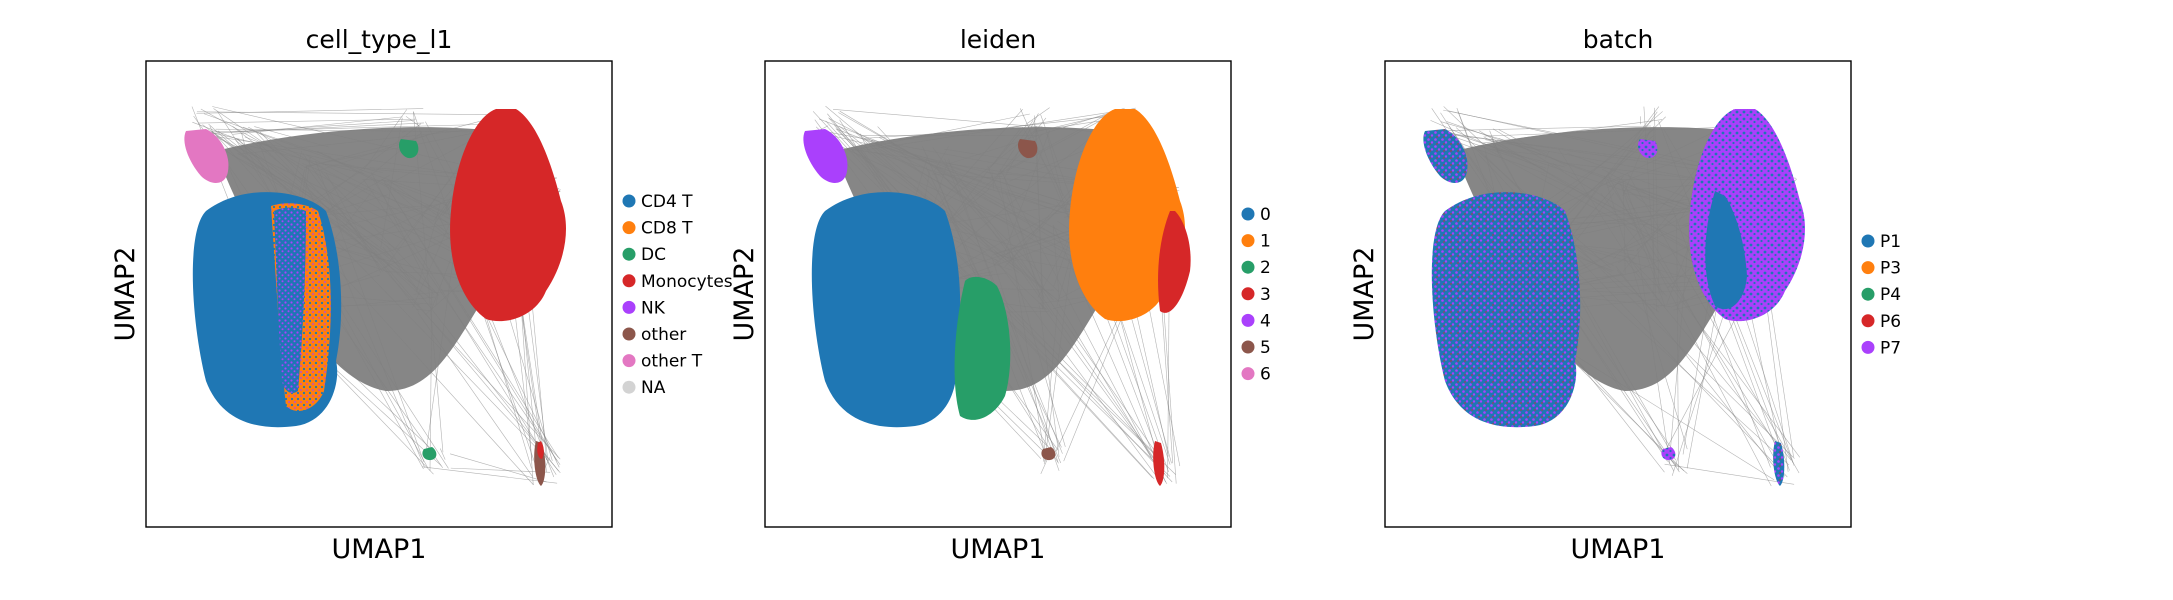  What do you see at coordinates (744, 294) in the screenshot?
I see `panel-2-ylabel: UMAP2` at bounding box center [744, 294].